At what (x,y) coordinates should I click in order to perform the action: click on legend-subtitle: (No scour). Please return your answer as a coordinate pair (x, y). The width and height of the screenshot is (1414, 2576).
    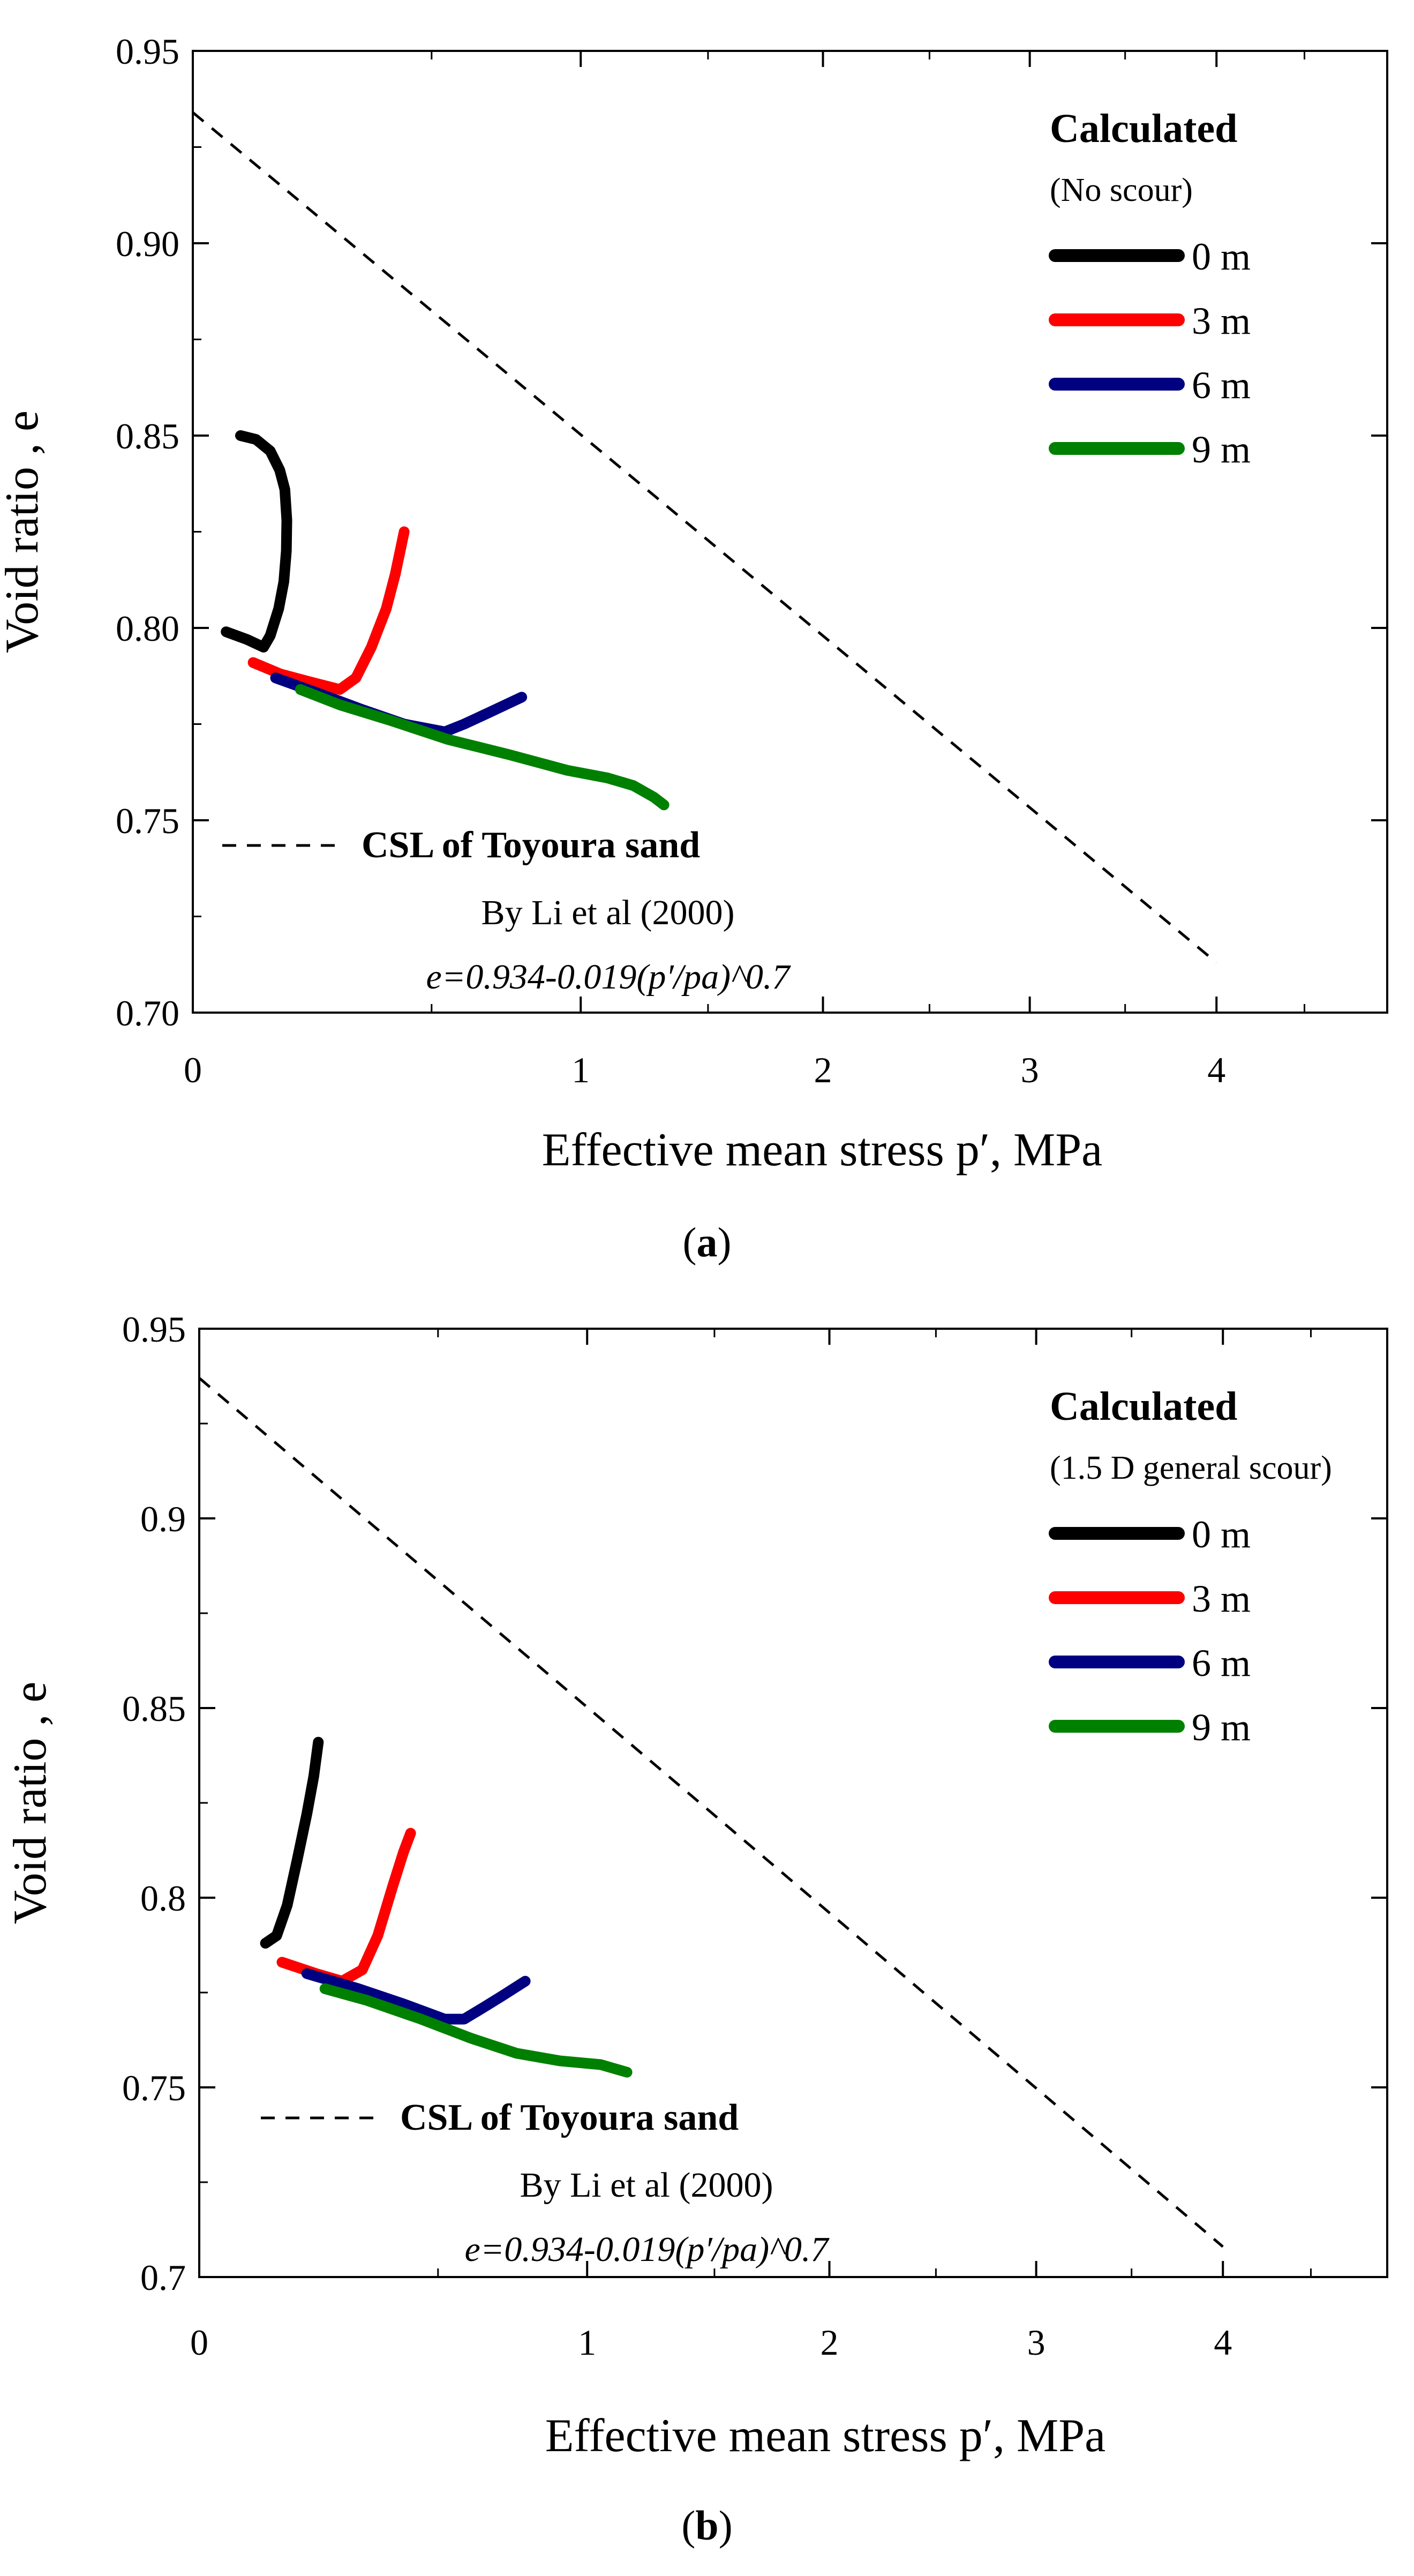
    Looking at the image, I should click on (1122, 190).